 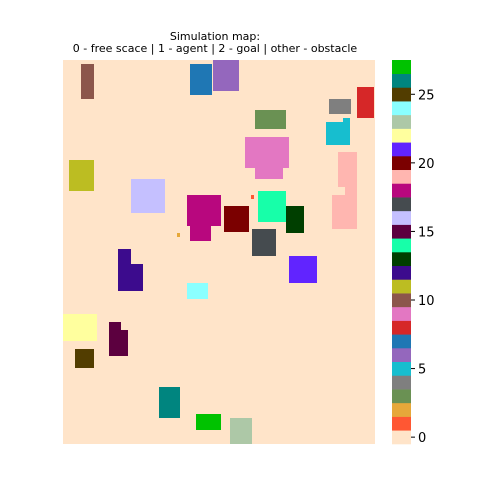 I want to click on colorbar-tick-label: 5, so click(x=422, y=370).